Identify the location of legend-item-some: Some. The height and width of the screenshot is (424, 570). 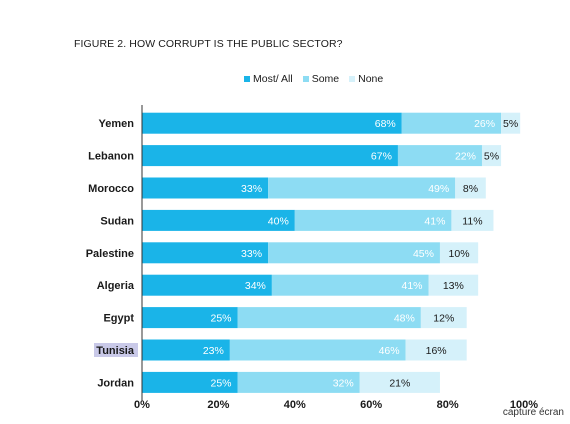
(321, 79).